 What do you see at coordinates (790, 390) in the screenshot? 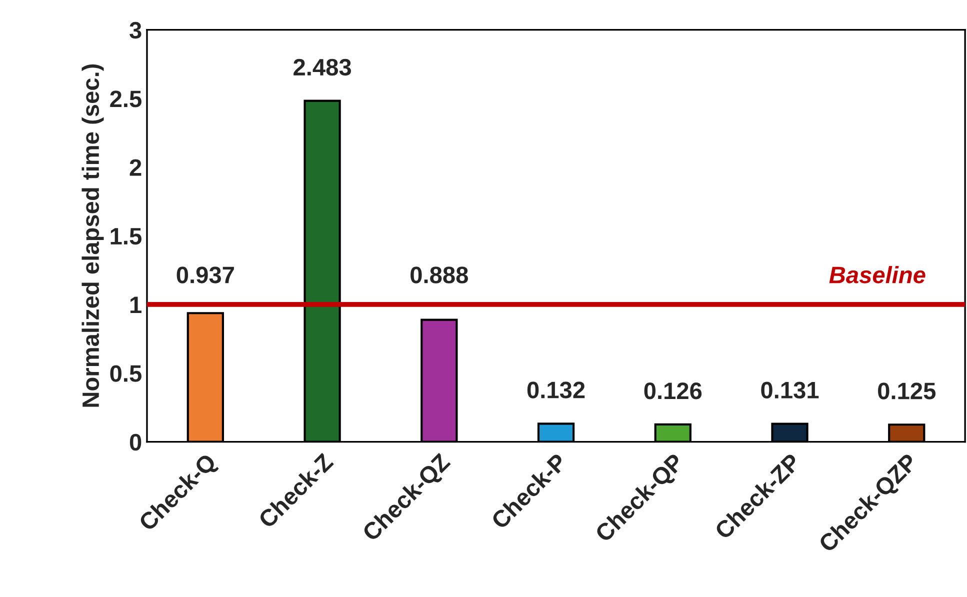
I see `data-label: 0.131` at bounding box center [790, 390].